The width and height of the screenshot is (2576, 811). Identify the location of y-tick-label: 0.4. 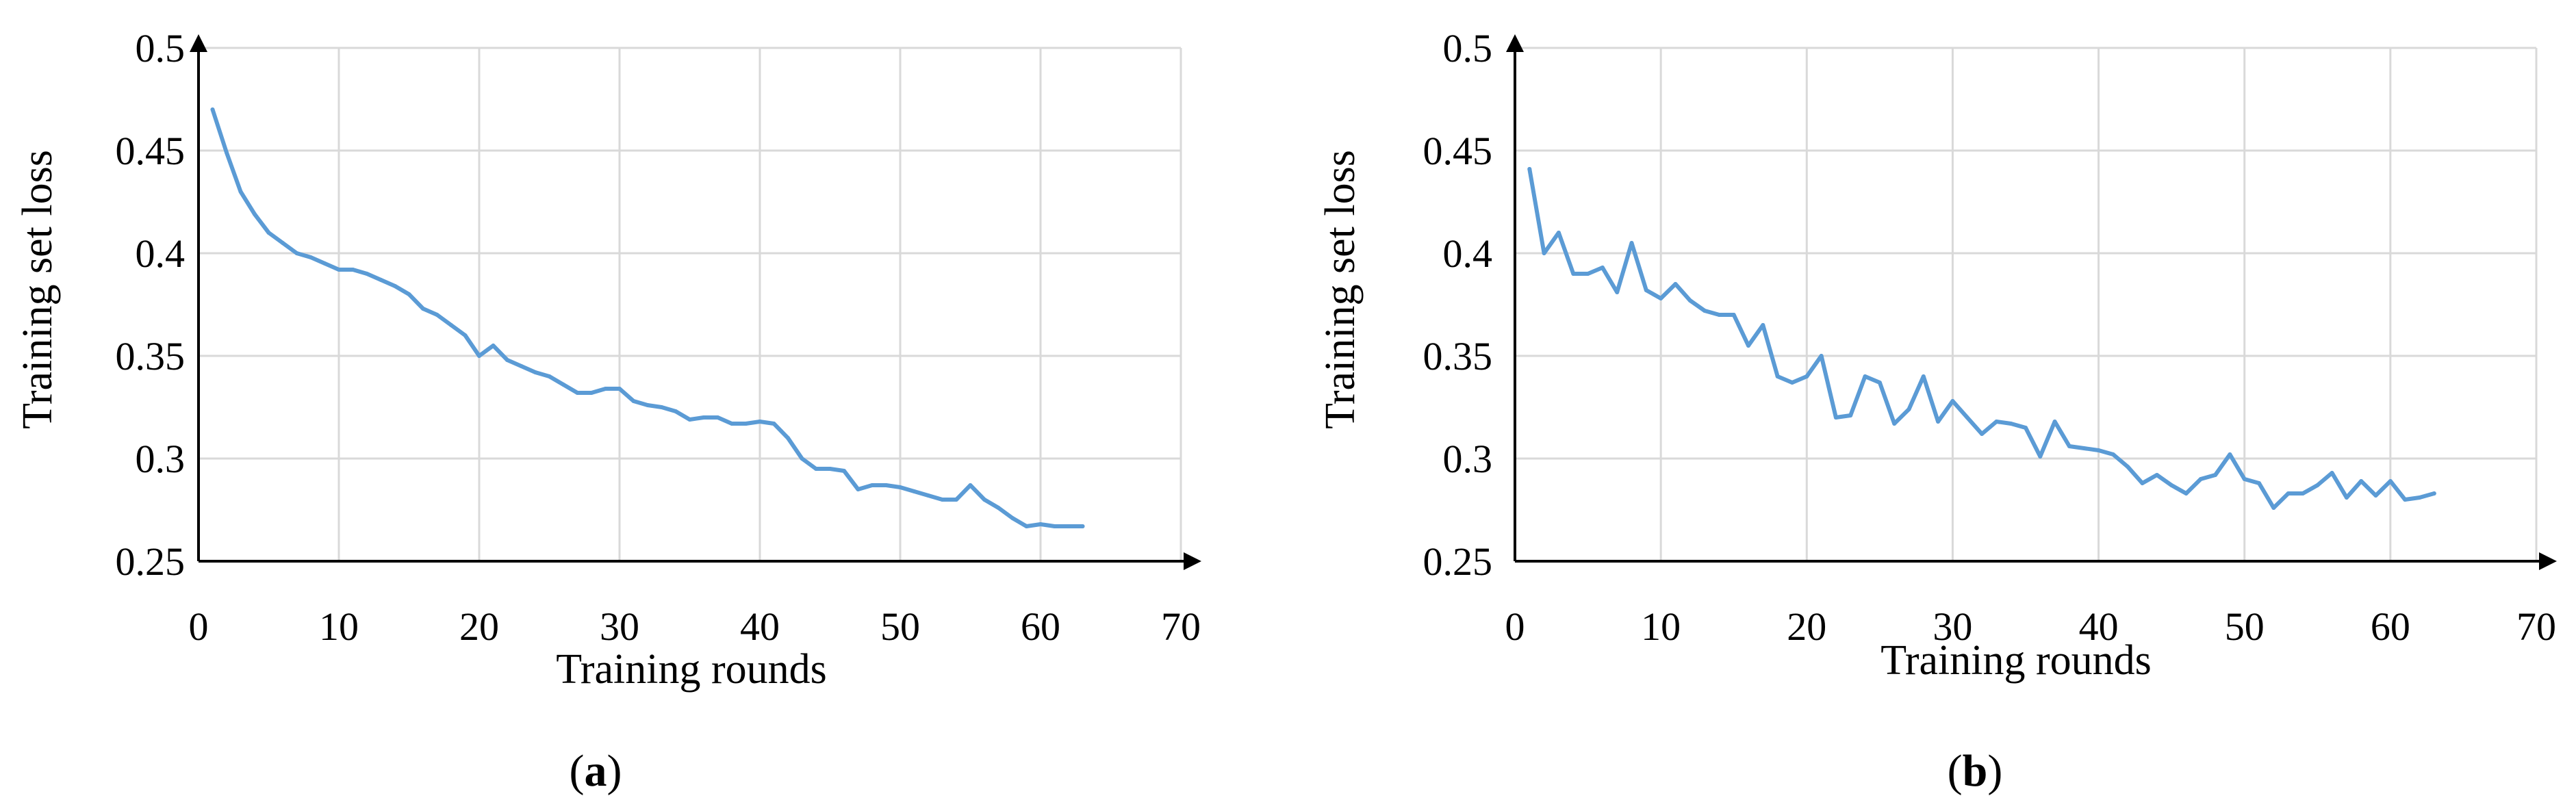
(1468, 253).